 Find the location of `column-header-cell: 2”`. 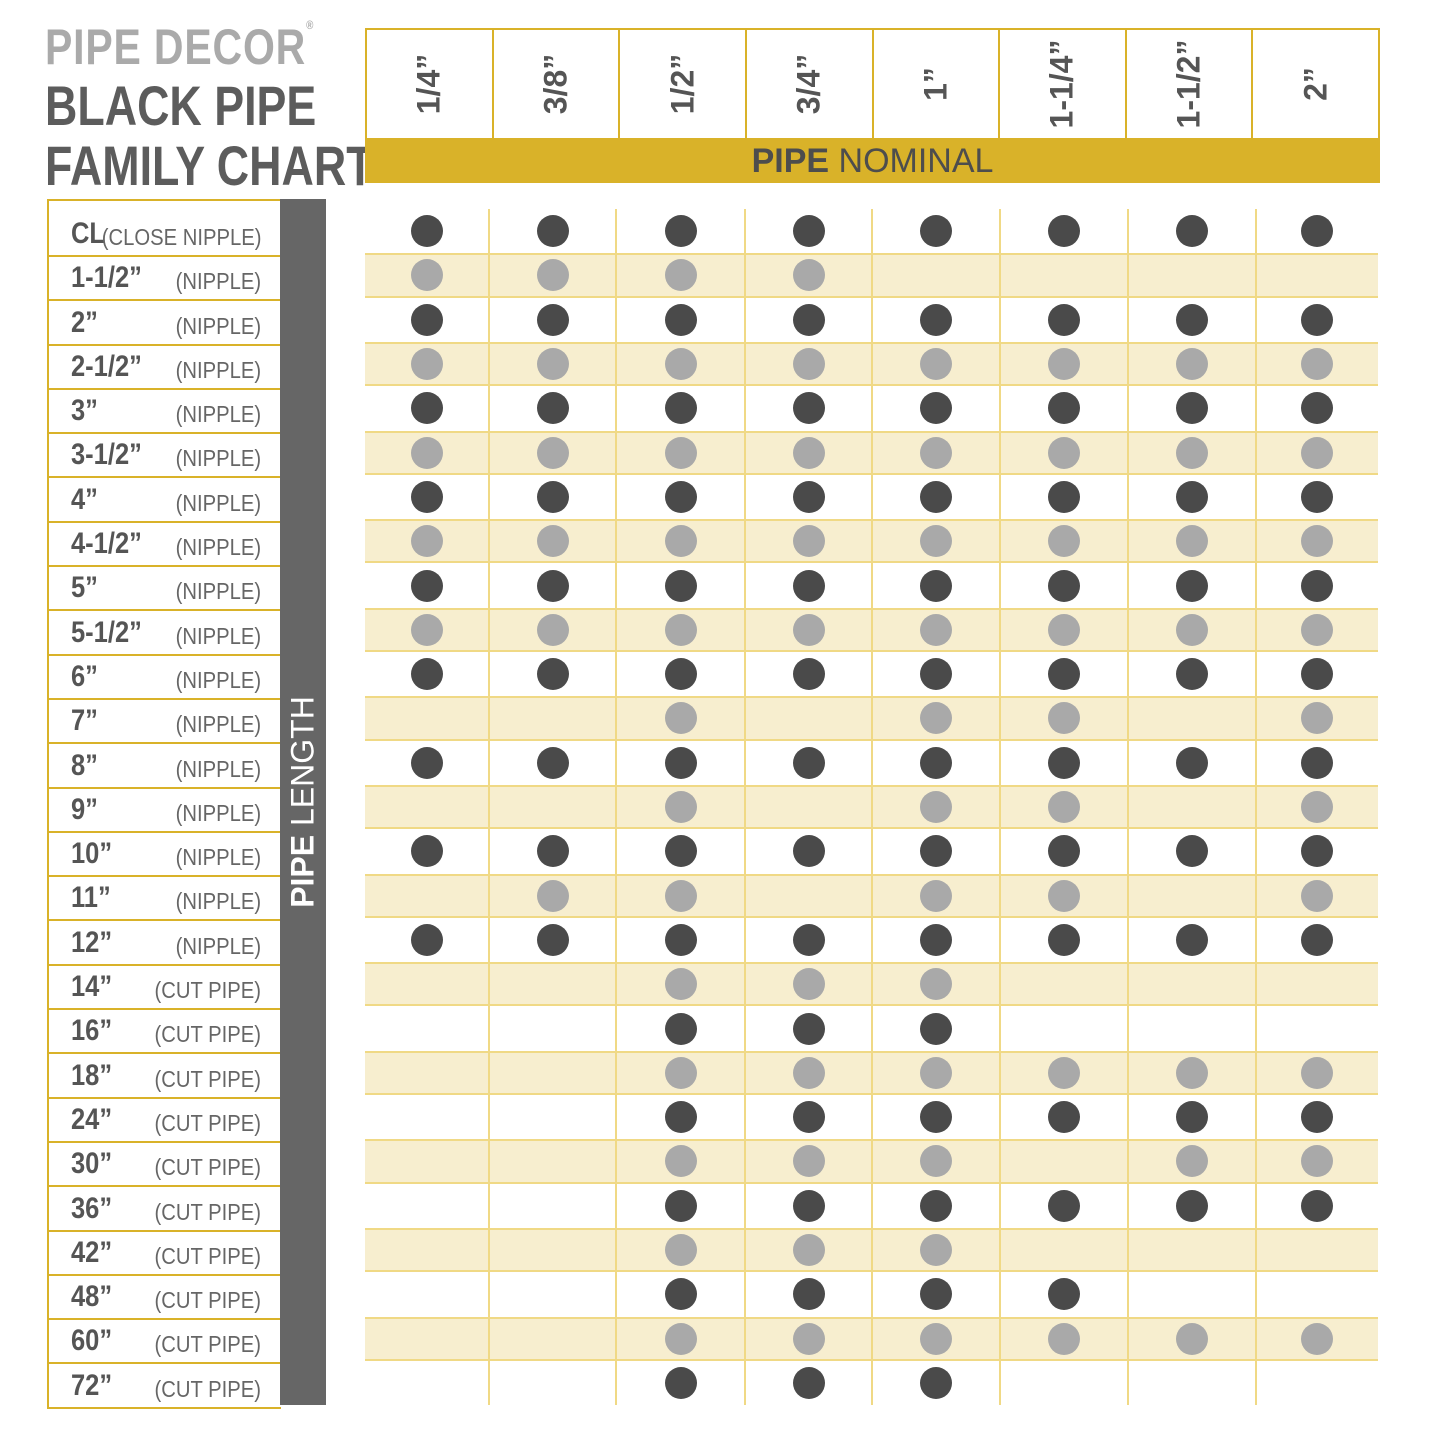

column-header-cell: 2” is located at coordinates (1314, 84).